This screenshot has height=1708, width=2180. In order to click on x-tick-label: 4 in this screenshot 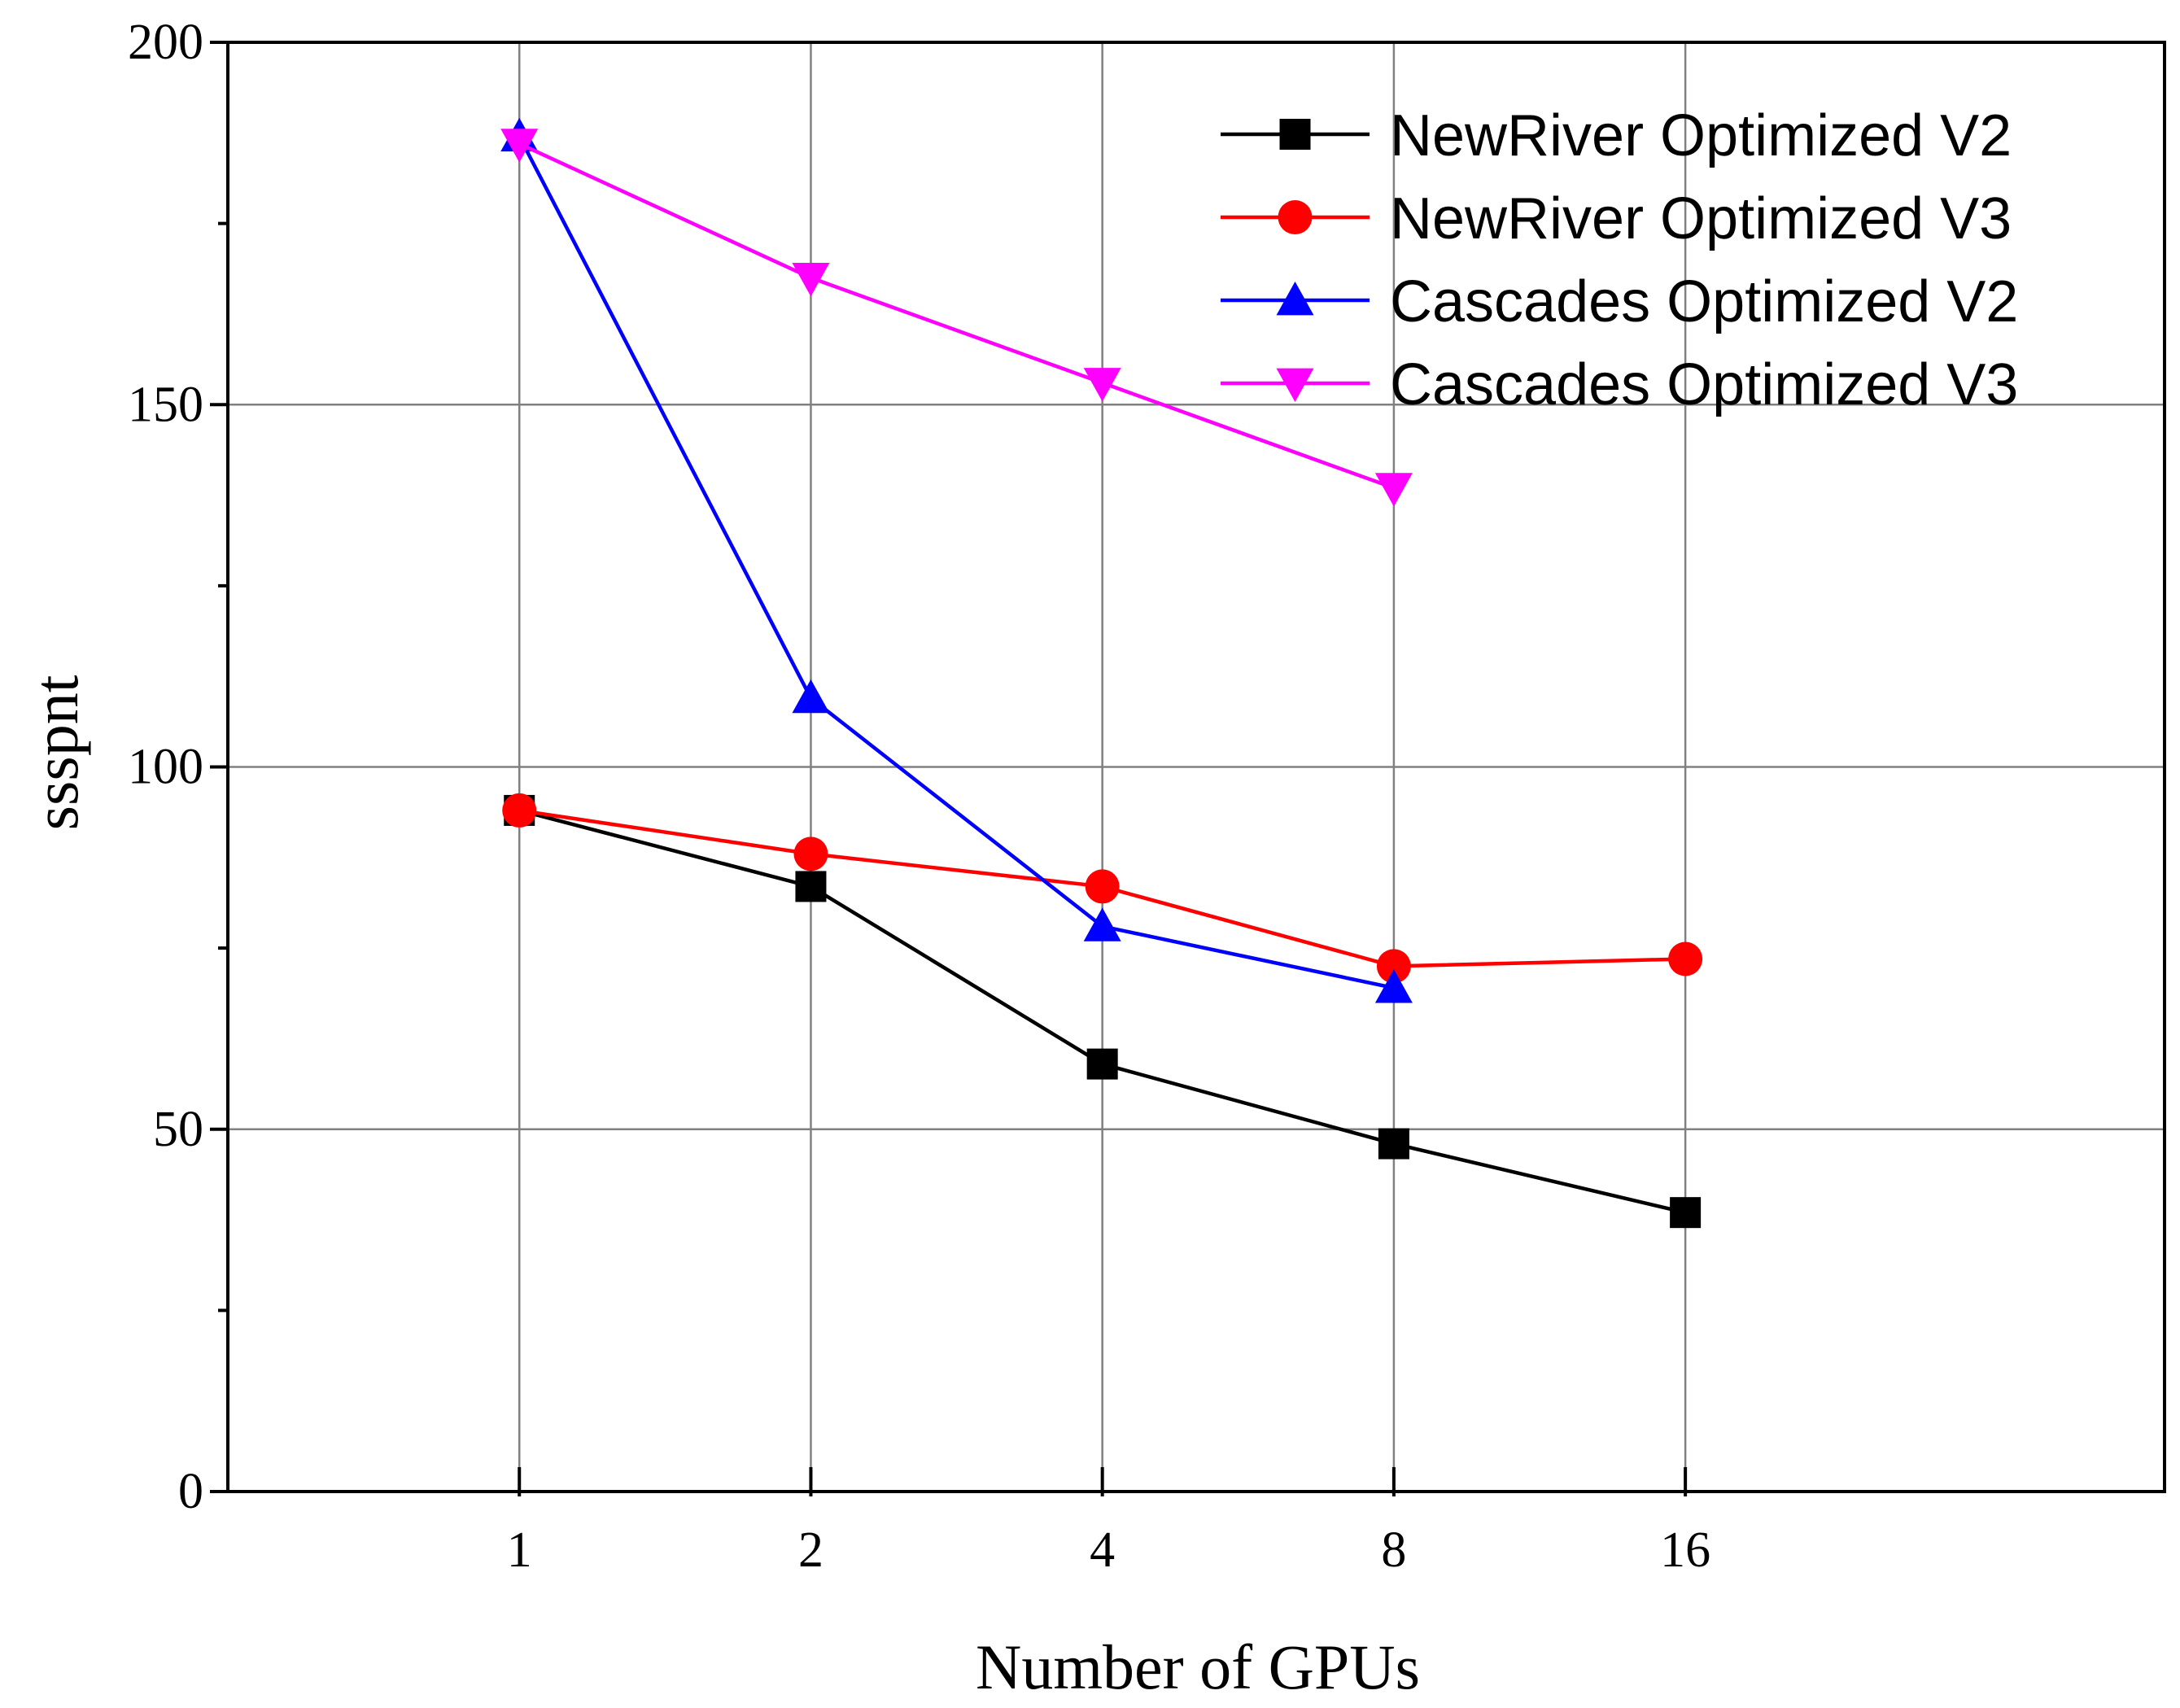, I will do `click(1102, 1550)`.